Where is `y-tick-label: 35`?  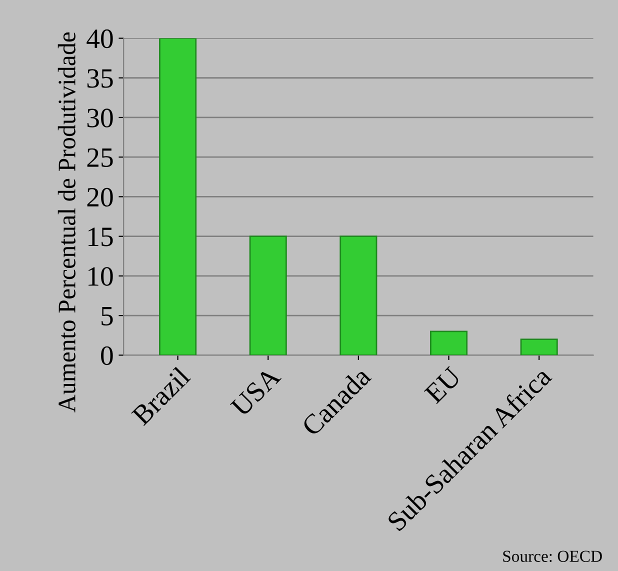
y-tick-label: 35 is located at coordinates (100, 78).